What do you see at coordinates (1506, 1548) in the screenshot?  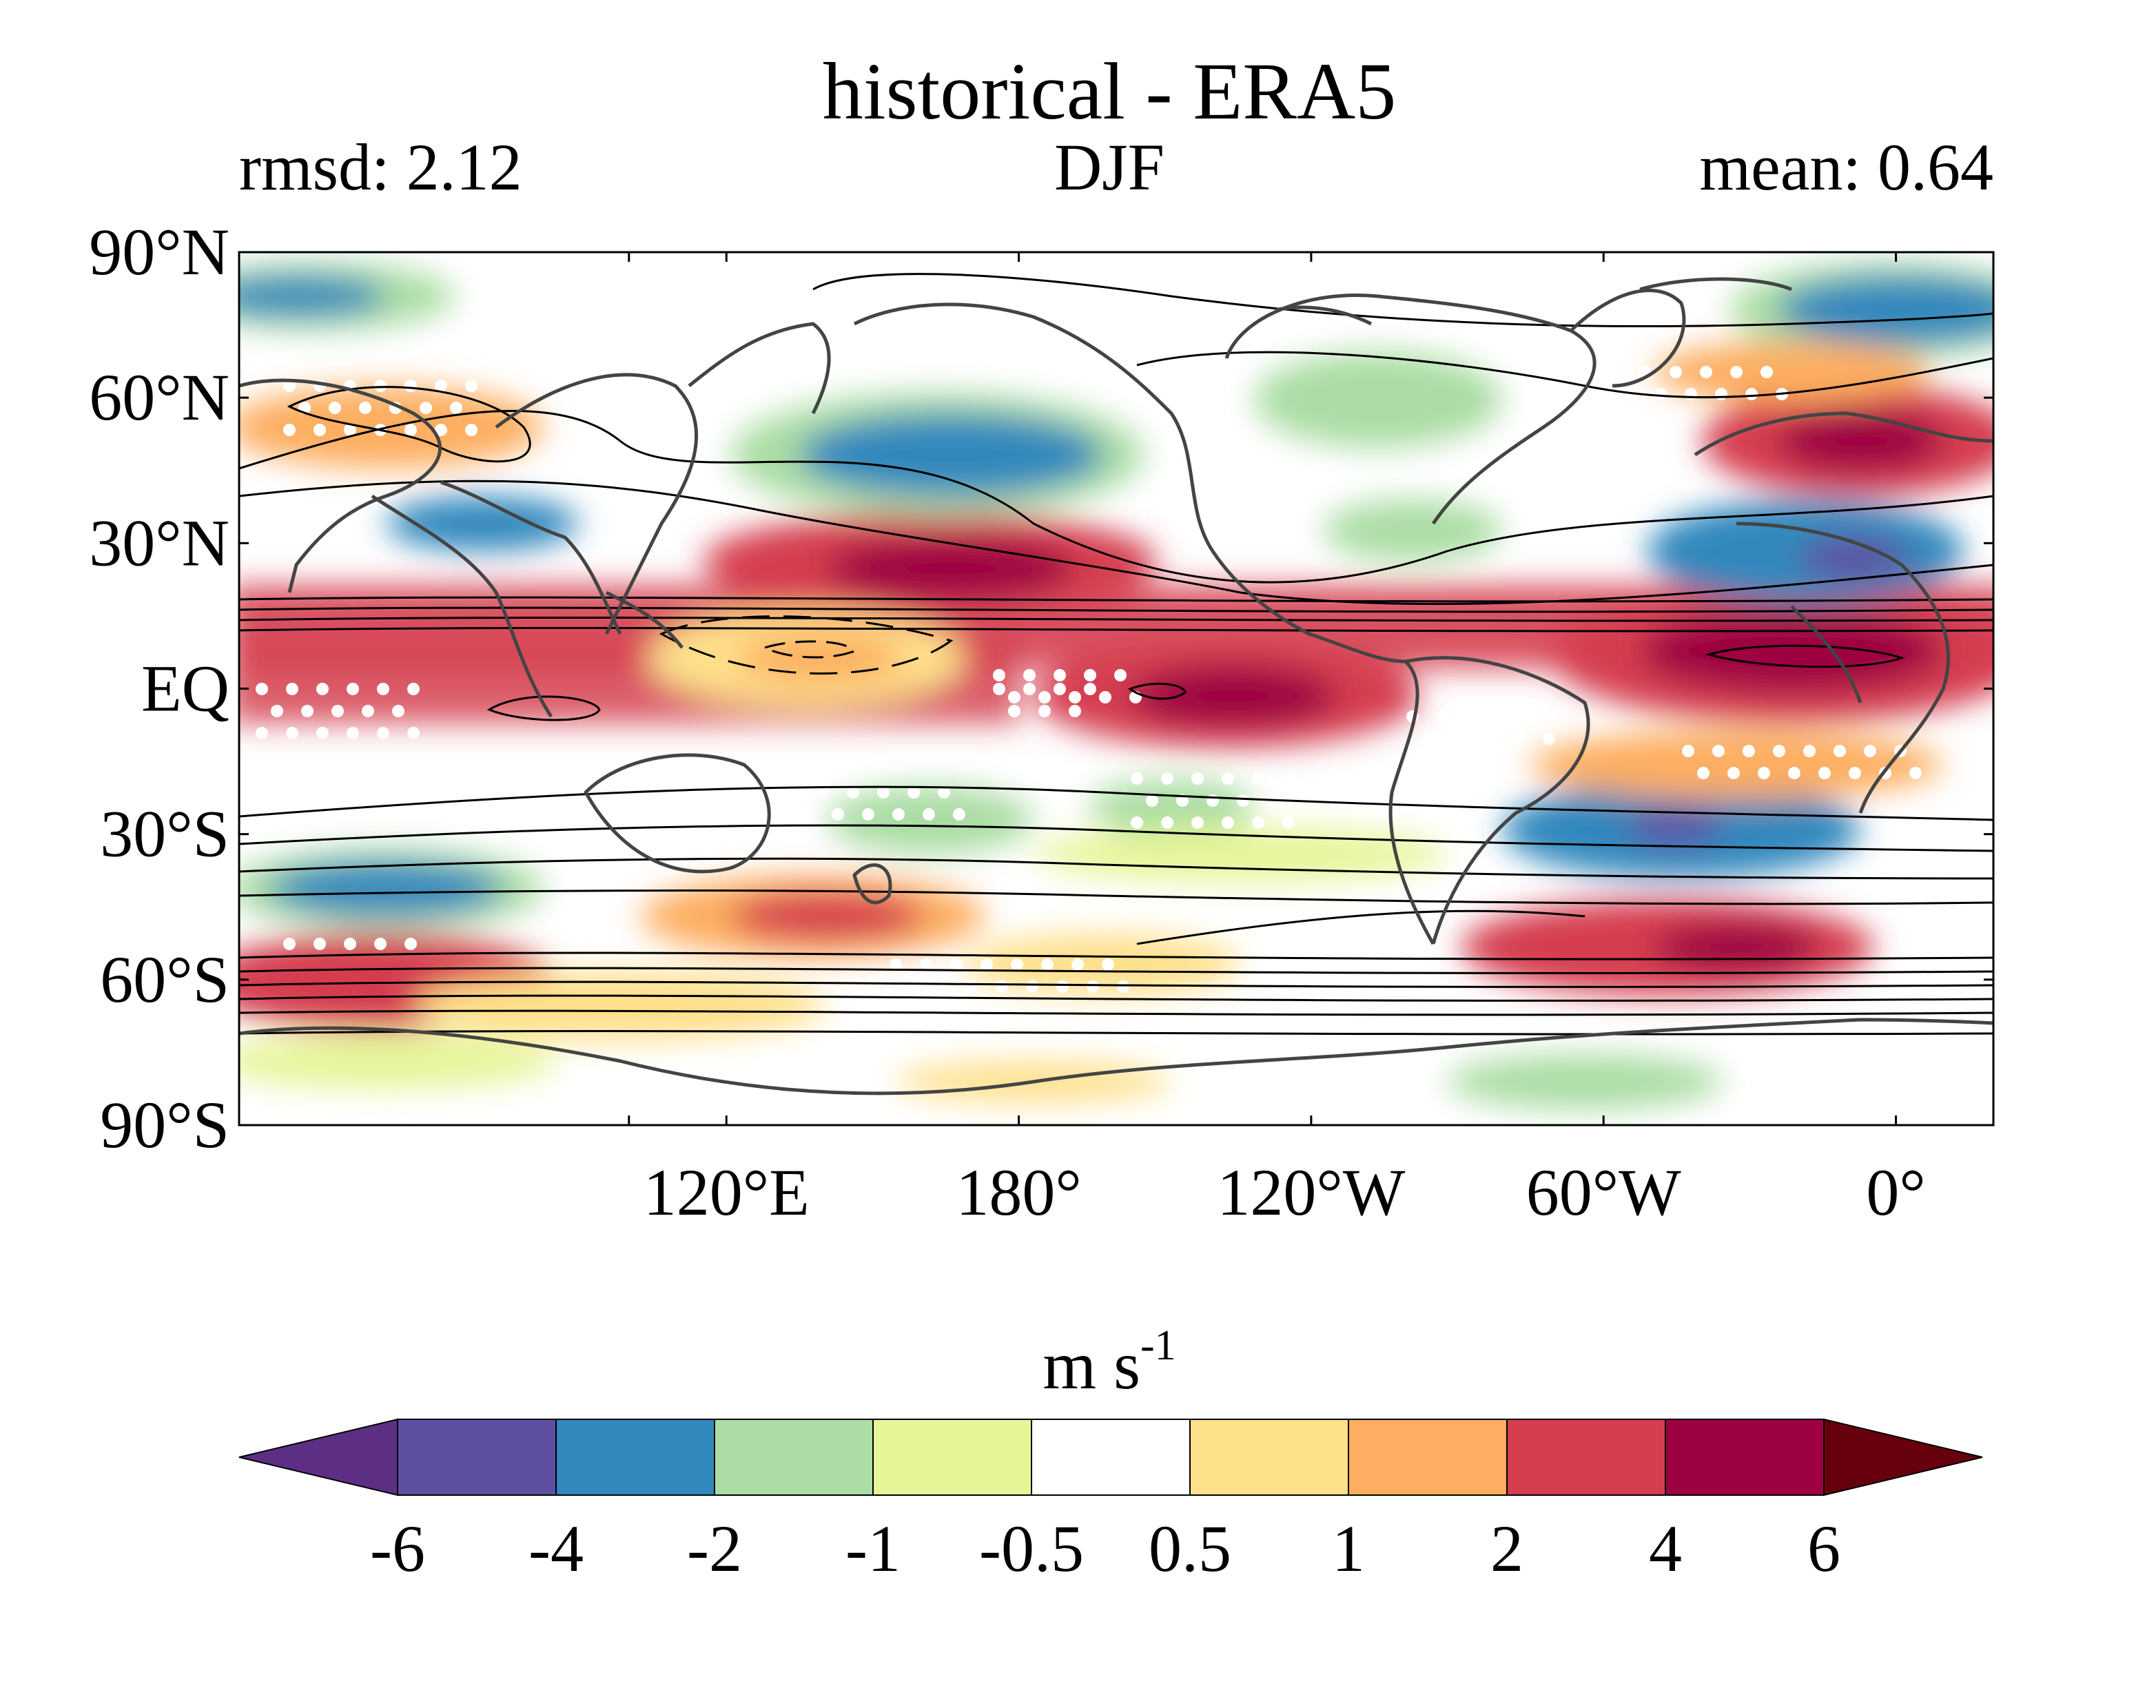 I see `colorbar-tick-label: 2` at bounding box center [1506, 1548].